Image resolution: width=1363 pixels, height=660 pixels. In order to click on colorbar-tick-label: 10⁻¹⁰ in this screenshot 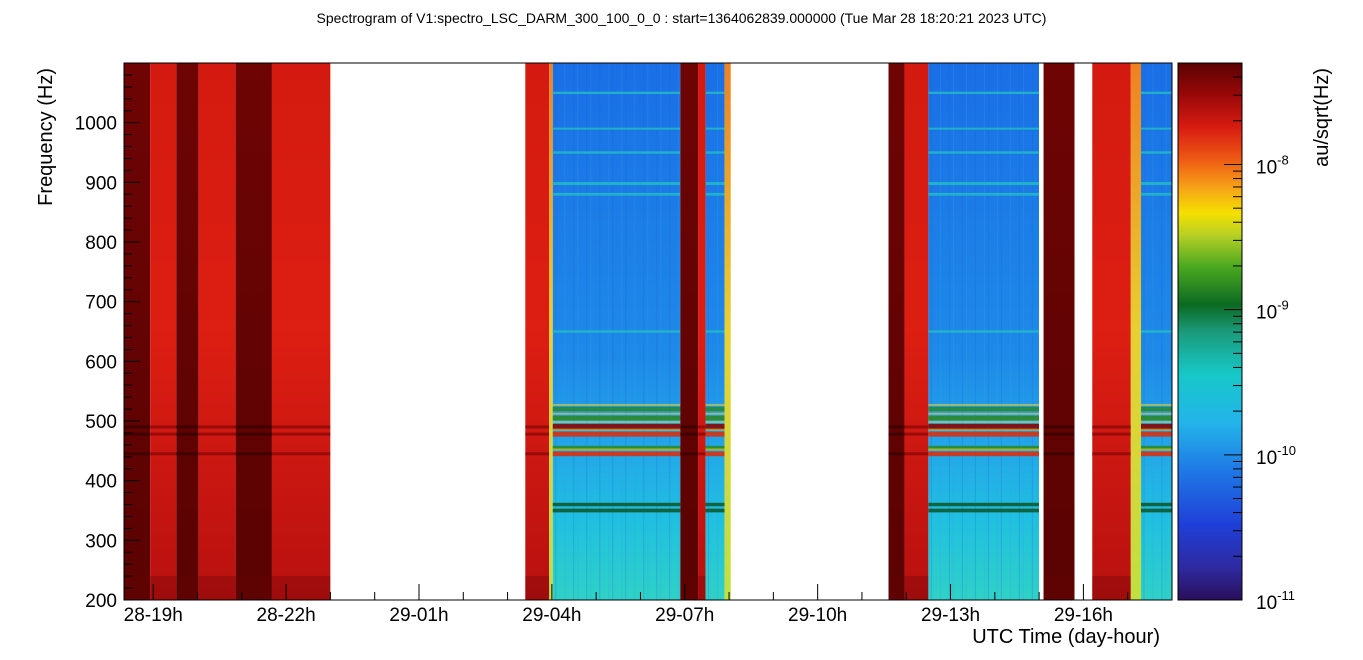, I will do `click(1276, 456)`.